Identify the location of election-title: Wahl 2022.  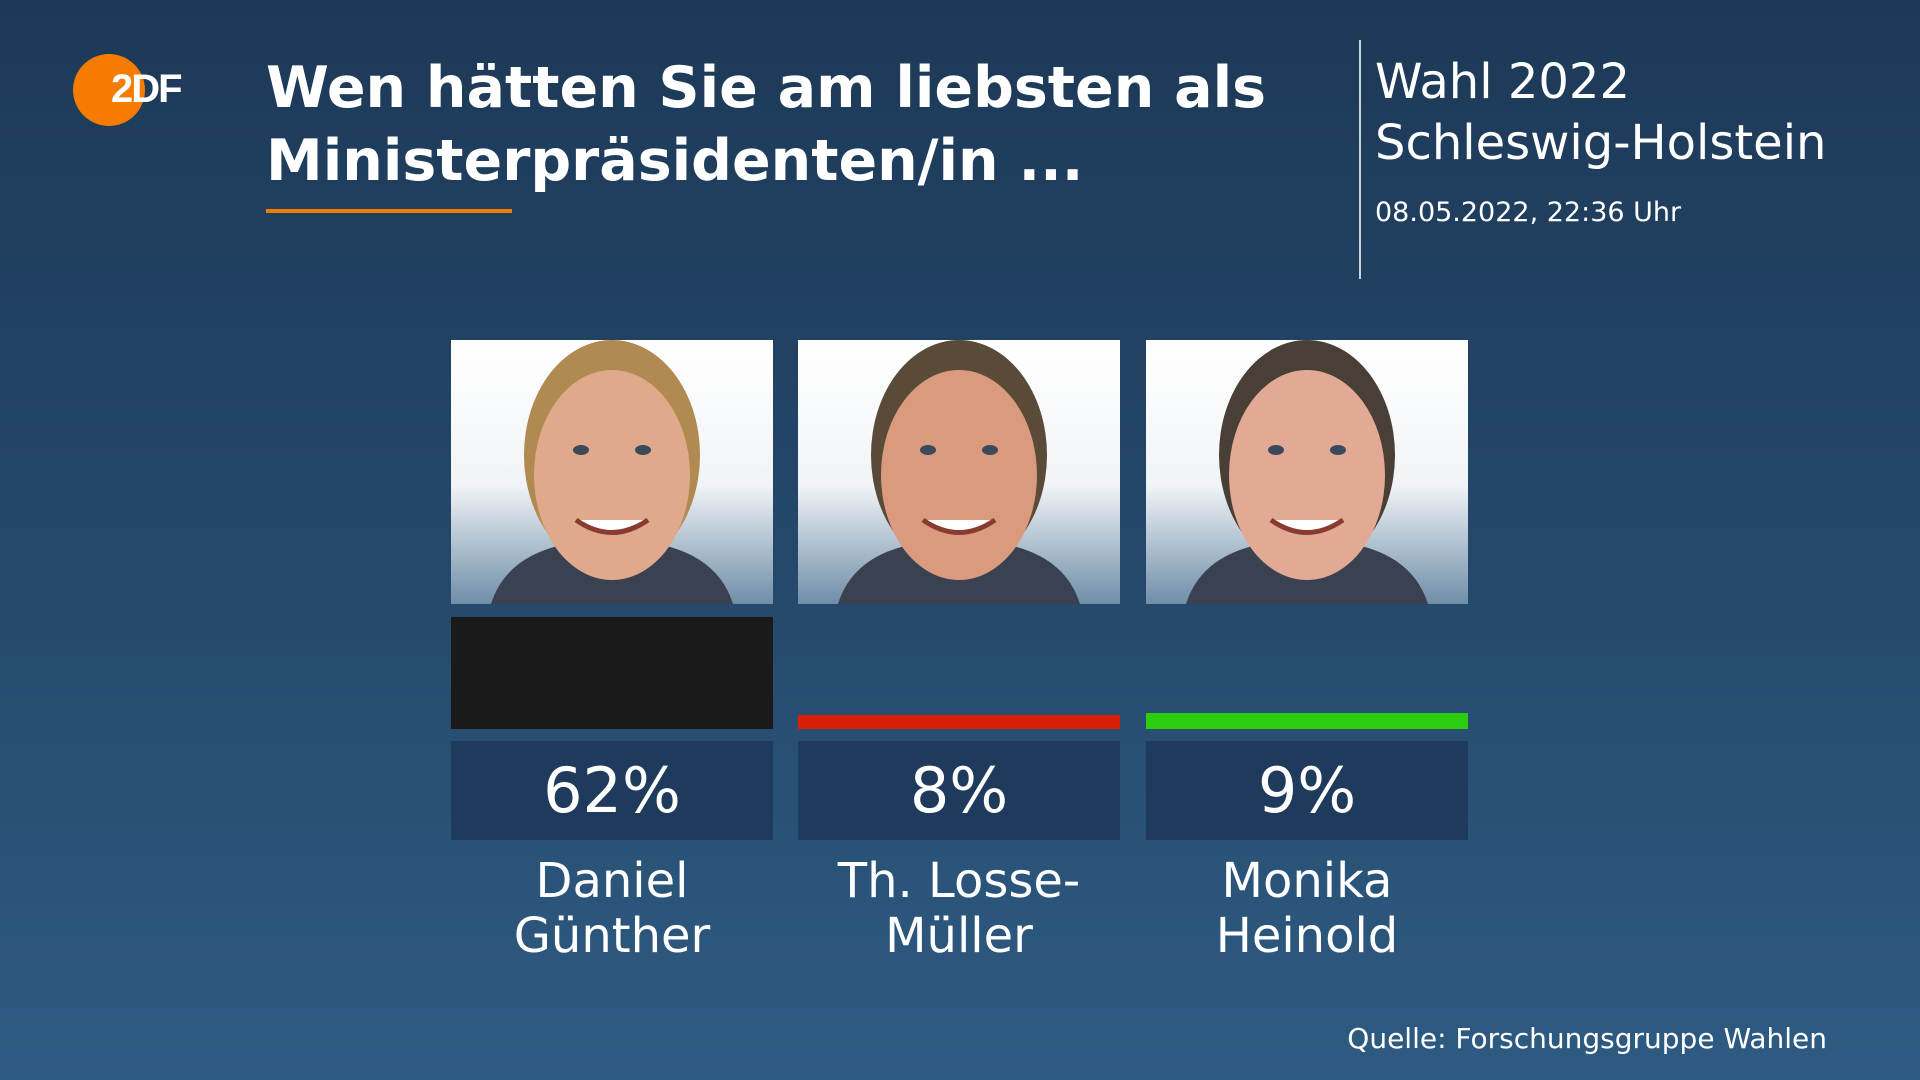
(1502, 82).